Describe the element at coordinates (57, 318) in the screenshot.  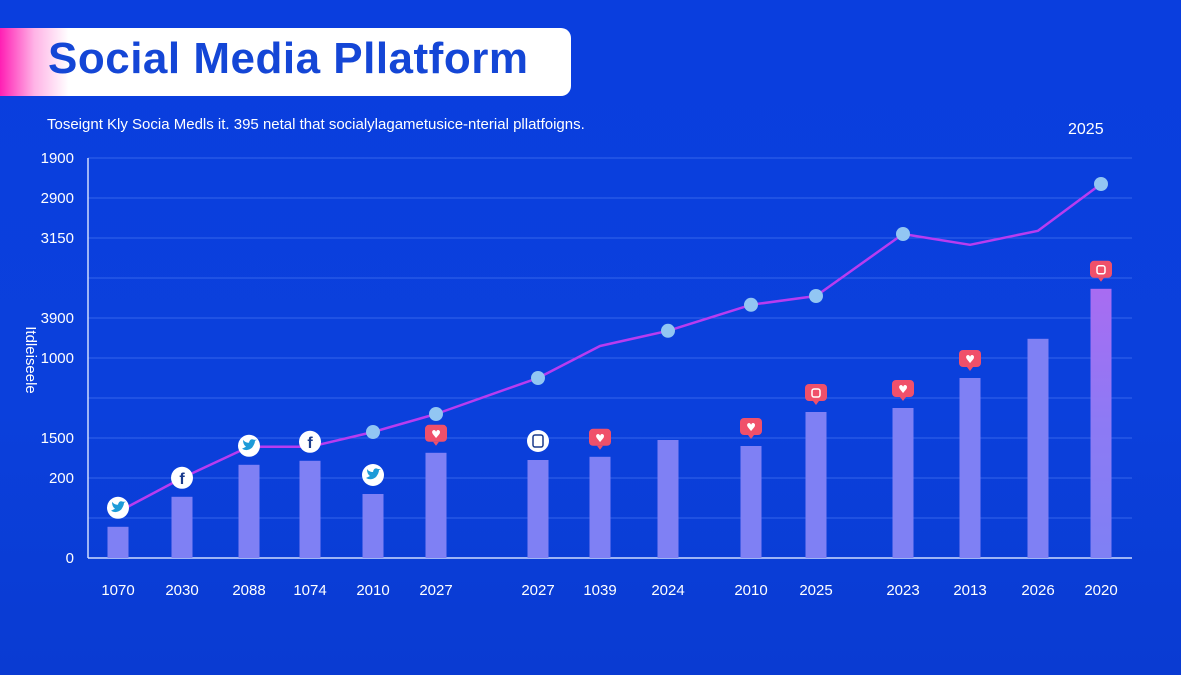
I see `y-tick-label: 3900` at that location.